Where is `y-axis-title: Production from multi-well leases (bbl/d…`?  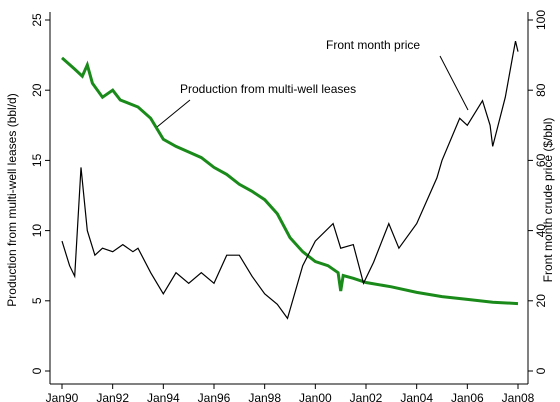
y-axis-title: Production from multi-well leases (bbl/d… is located at coordinates (12, 199).